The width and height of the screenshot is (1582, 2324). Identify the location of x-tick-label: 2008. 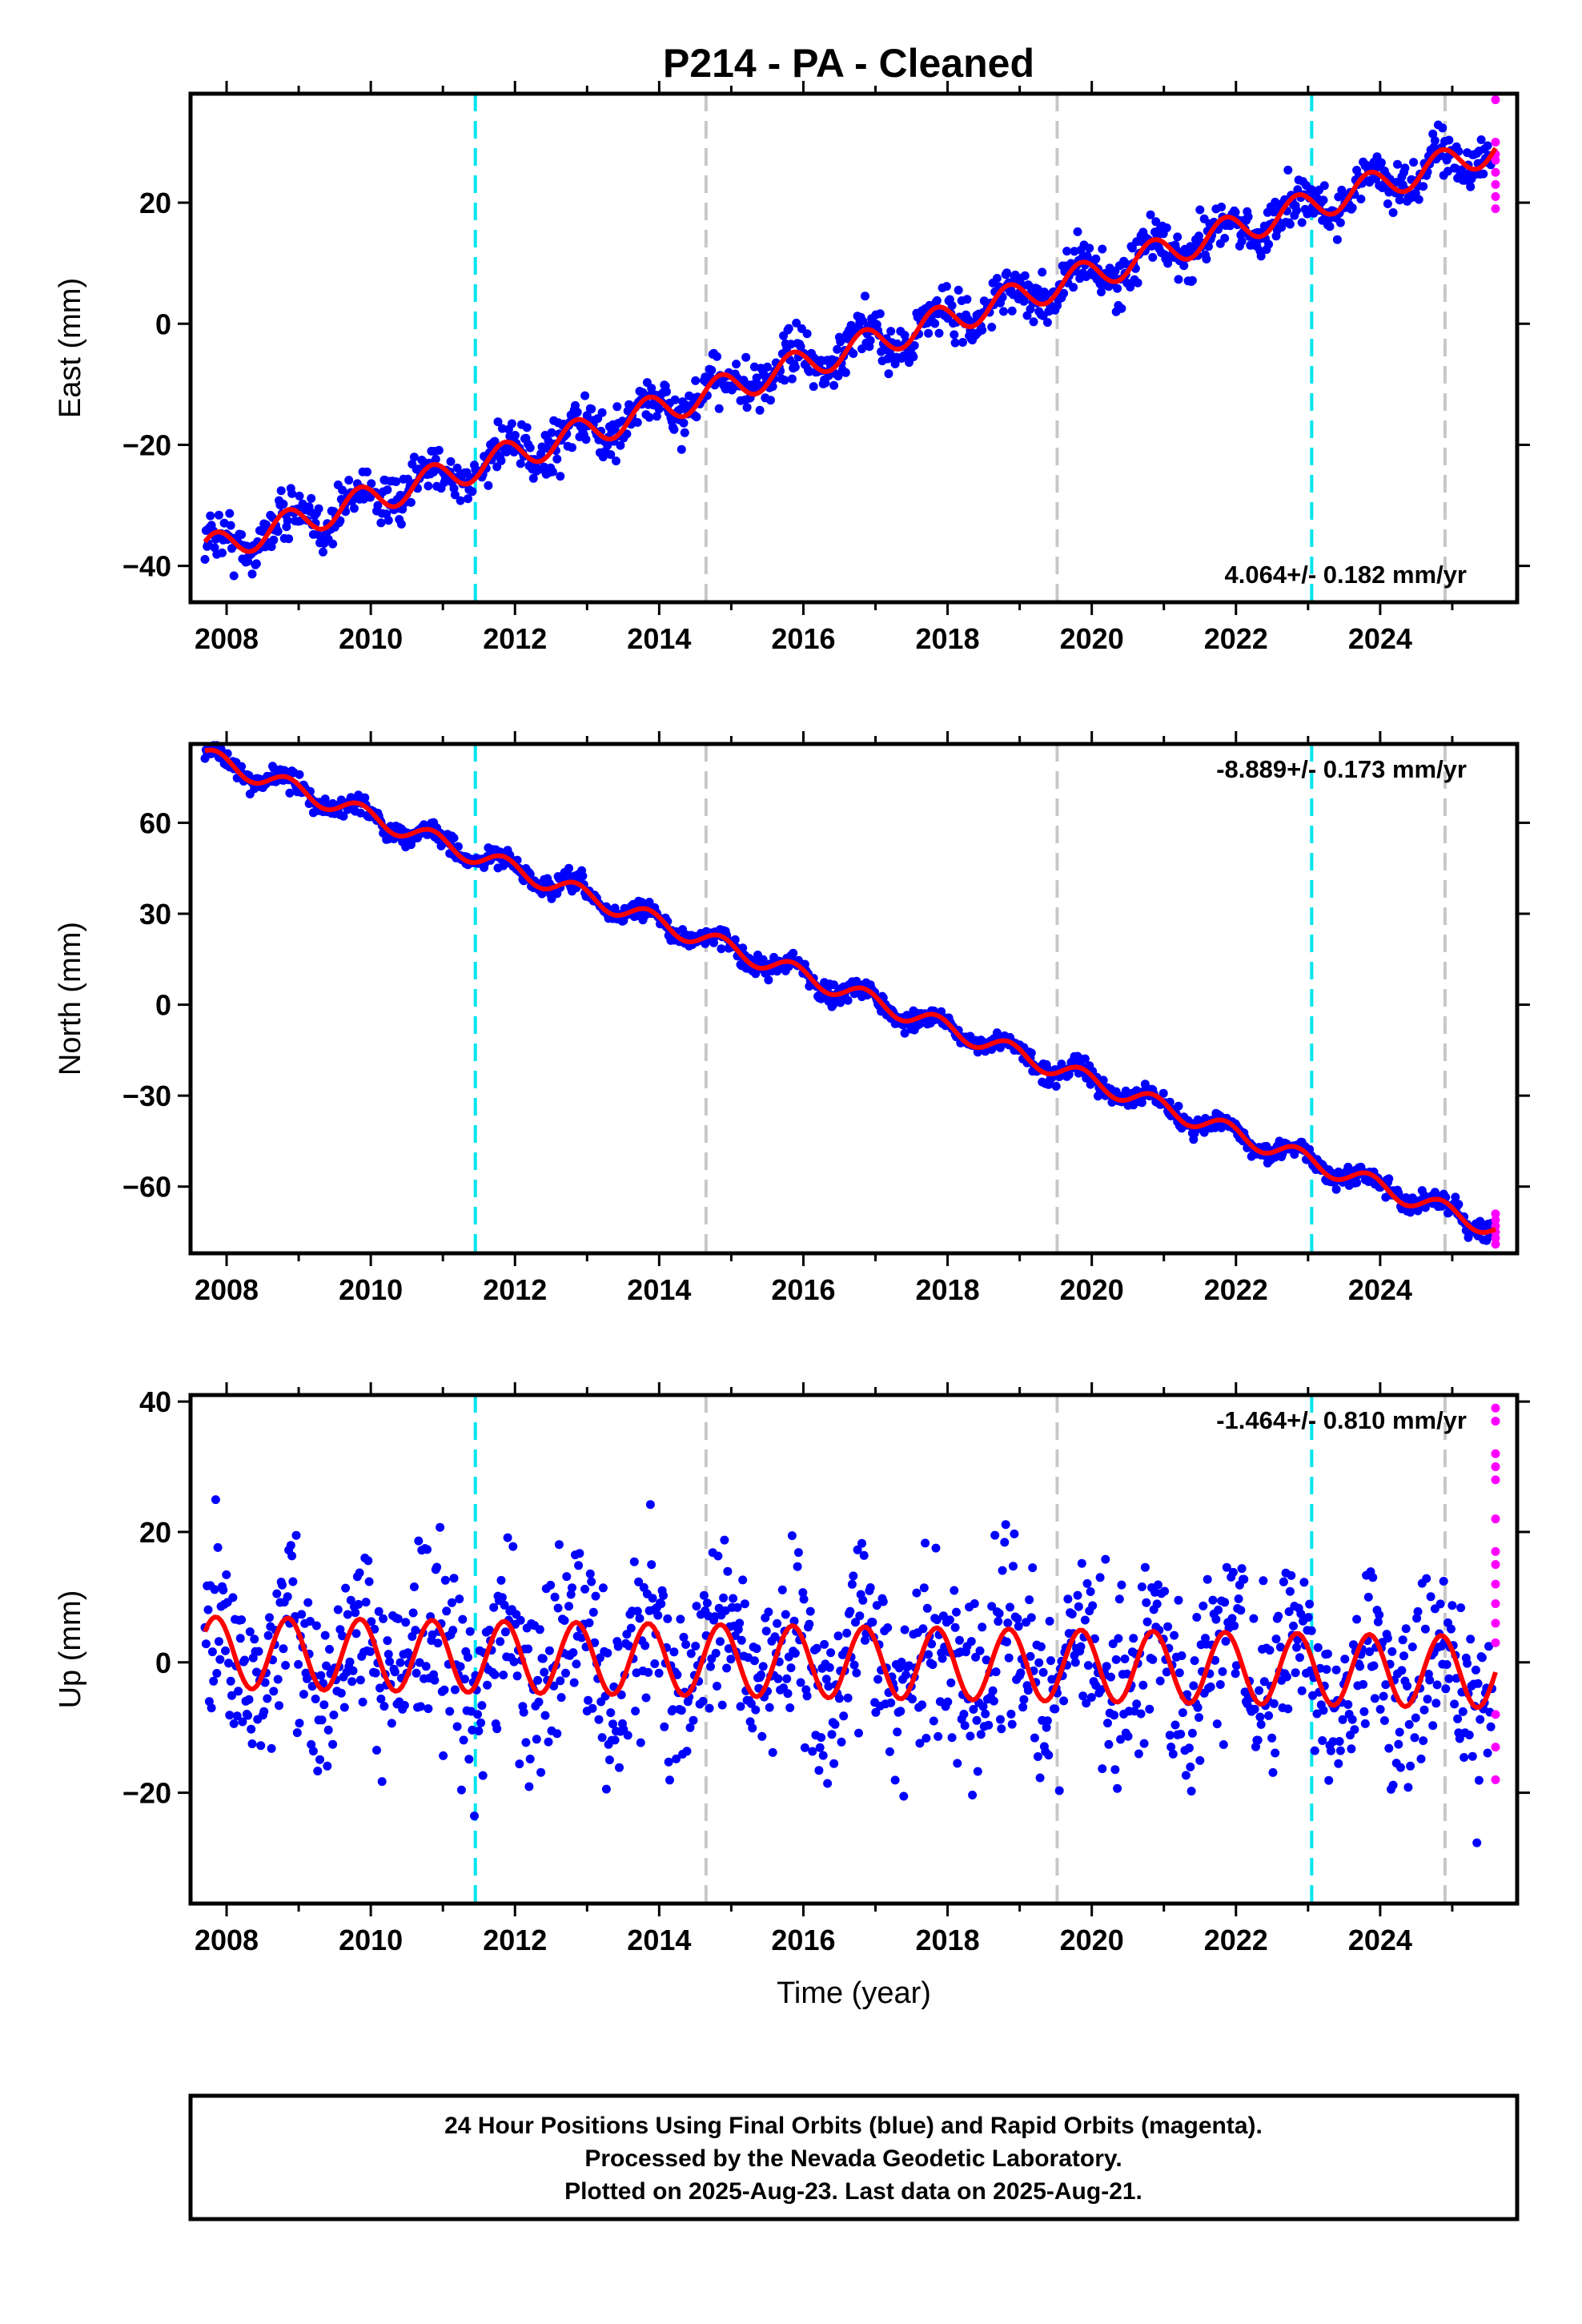
(227, 1289).